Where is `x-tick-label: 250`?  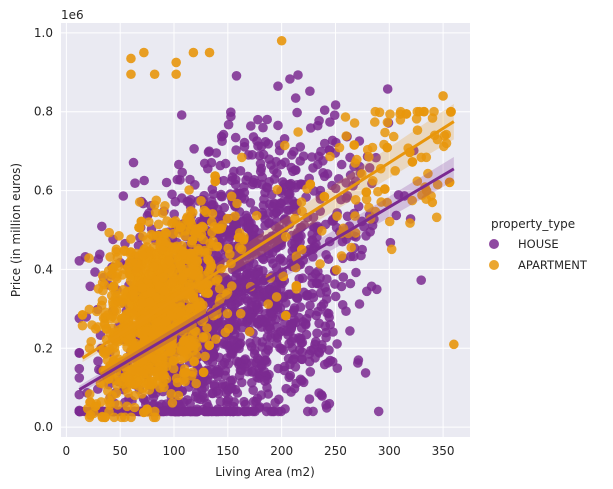
x-tick-label: 250 is located at coordinates (335, 451).